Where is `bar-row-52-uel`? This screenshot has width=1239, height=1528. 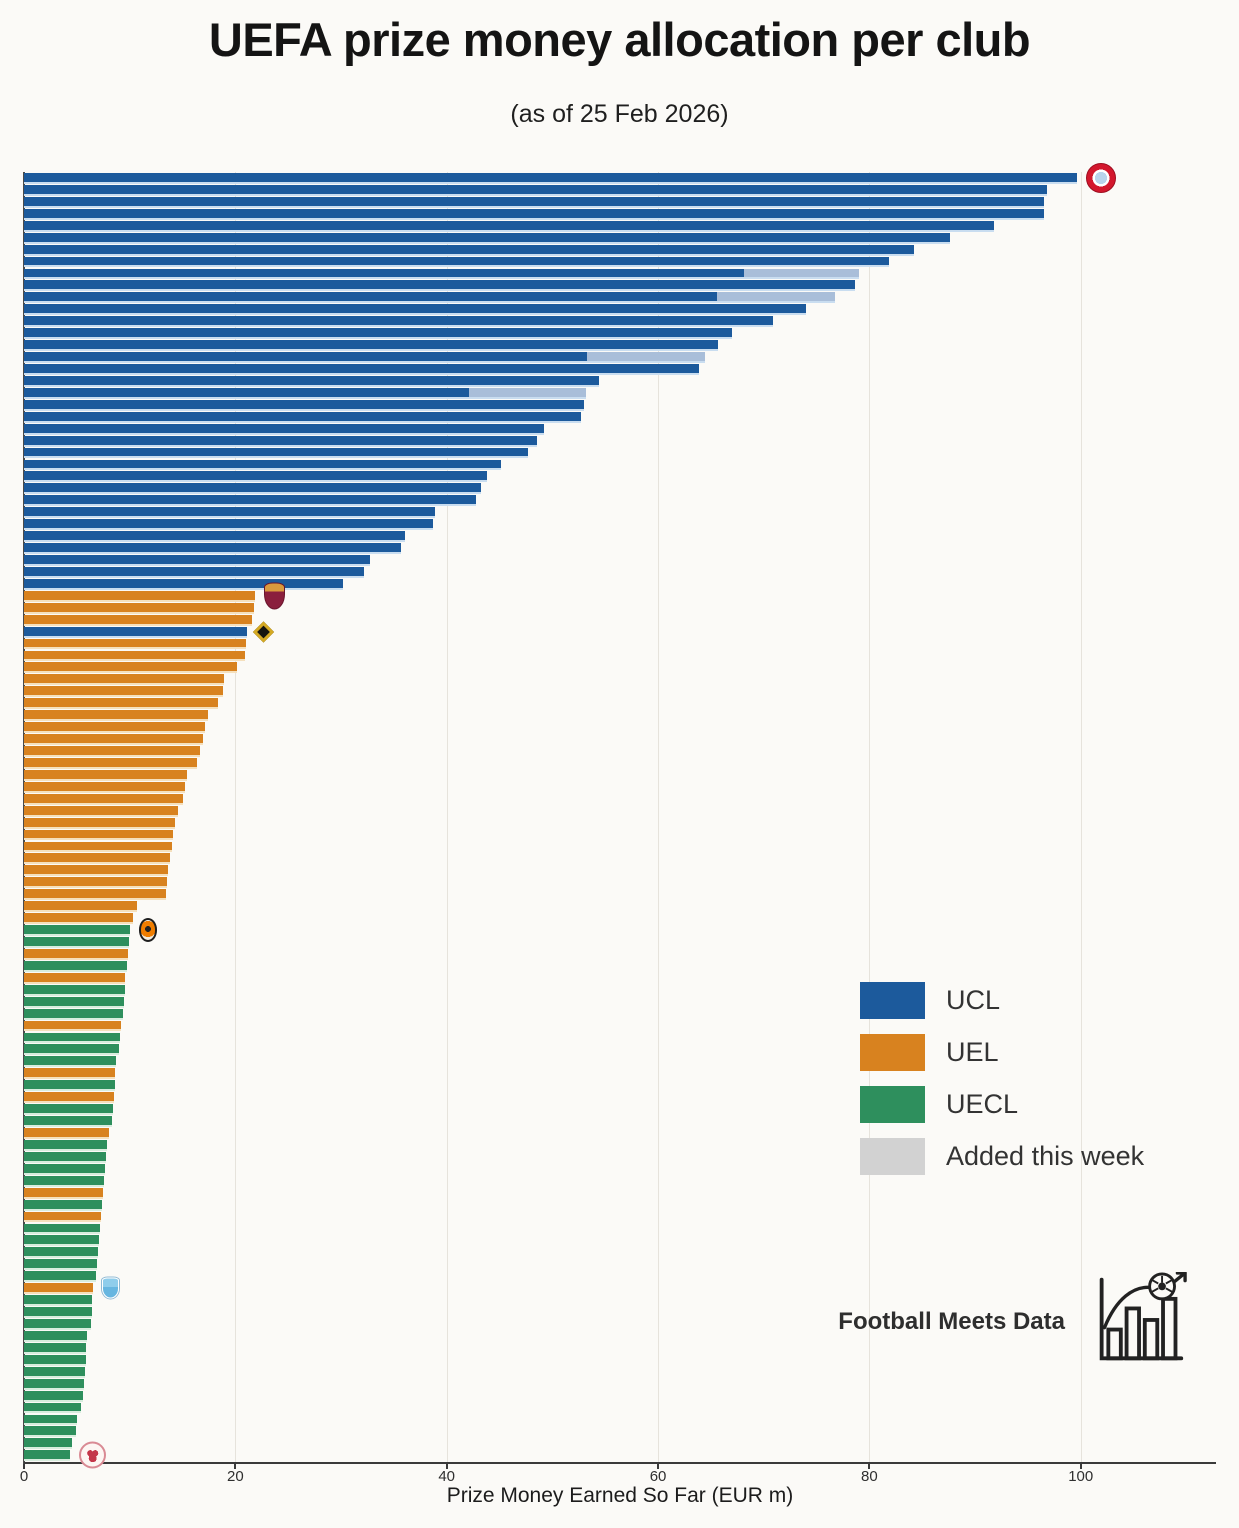
bar-row-52-uel is located at coordinates (620, 787).